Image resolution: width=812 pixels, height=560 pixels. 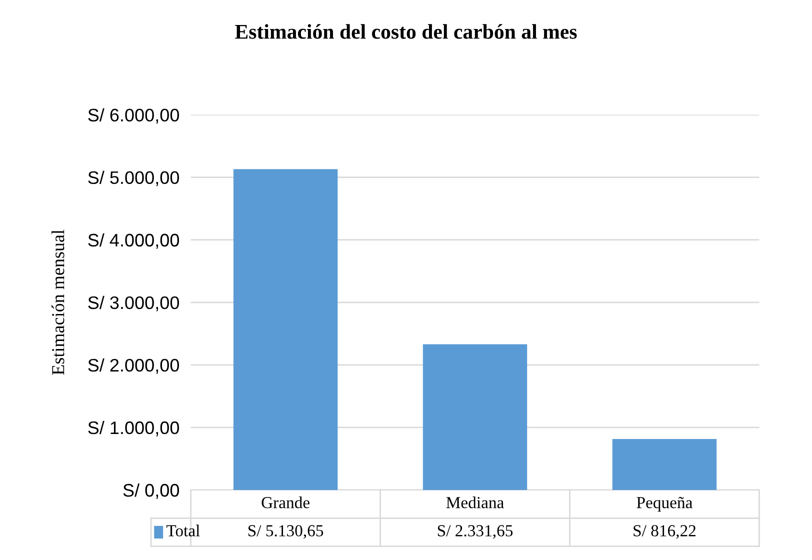 What do you see at coordinates (134, 116) in the screenshot?
I see `y-tick-label: S/ 6.000,00` at bounding box center [134, 116].